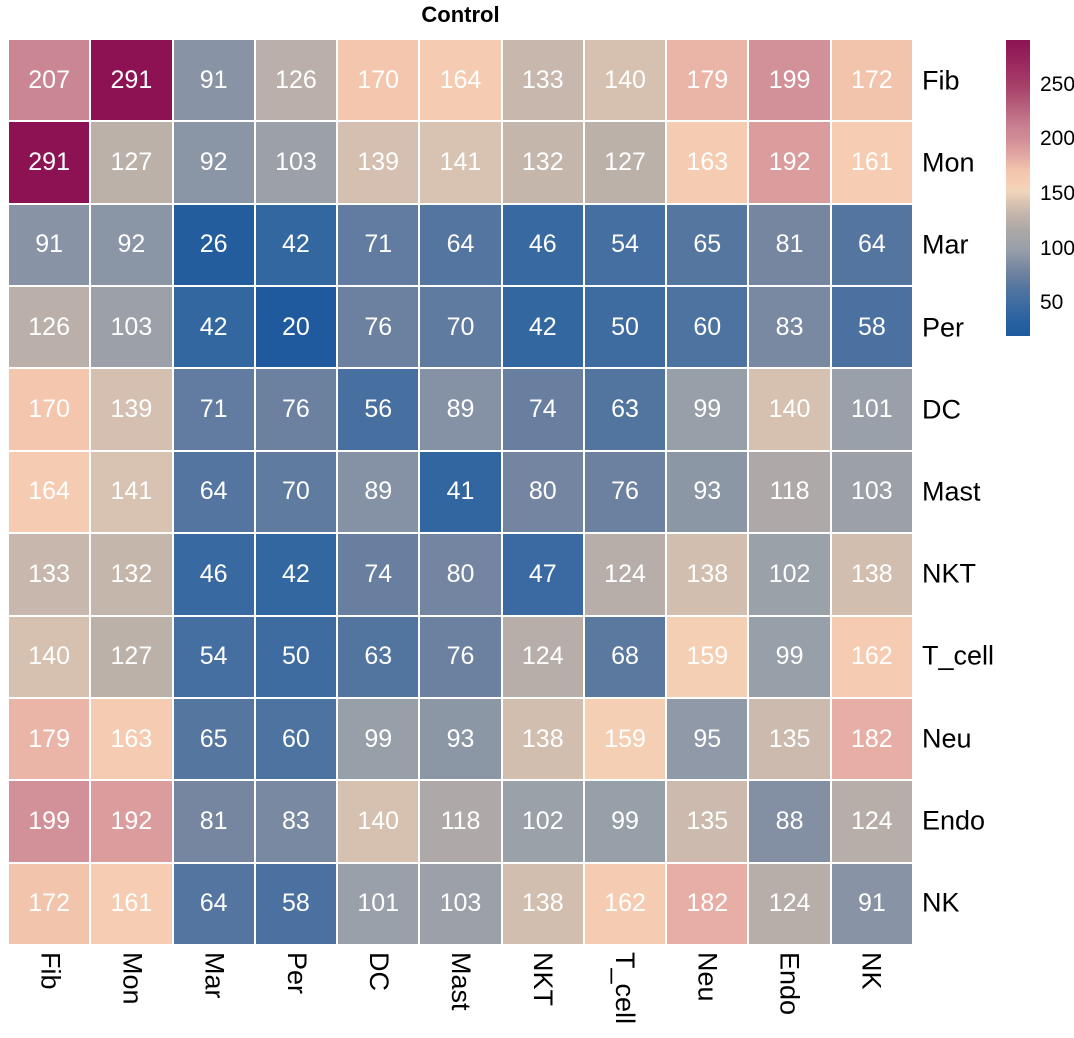 The height and width of the screenshot is (1038, 1074). What do you see at coordinates (625, 245) in the screenshot?
I see `heatmap-cell: 54` at bounding box center [625, 245].